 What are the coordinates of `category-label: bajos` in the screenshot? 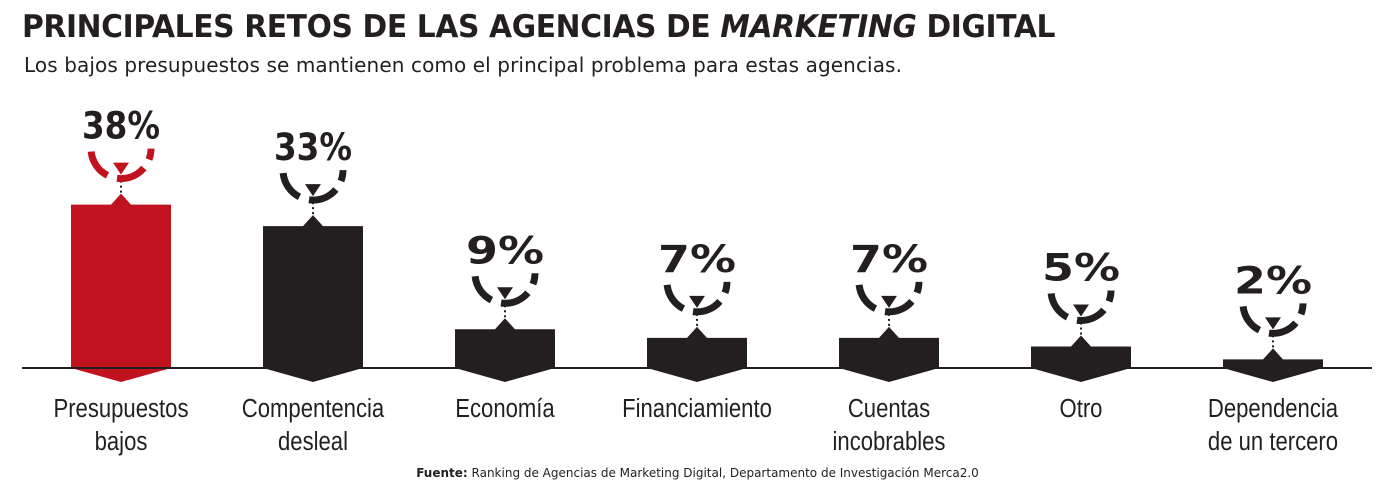 It's located at (121, 441).